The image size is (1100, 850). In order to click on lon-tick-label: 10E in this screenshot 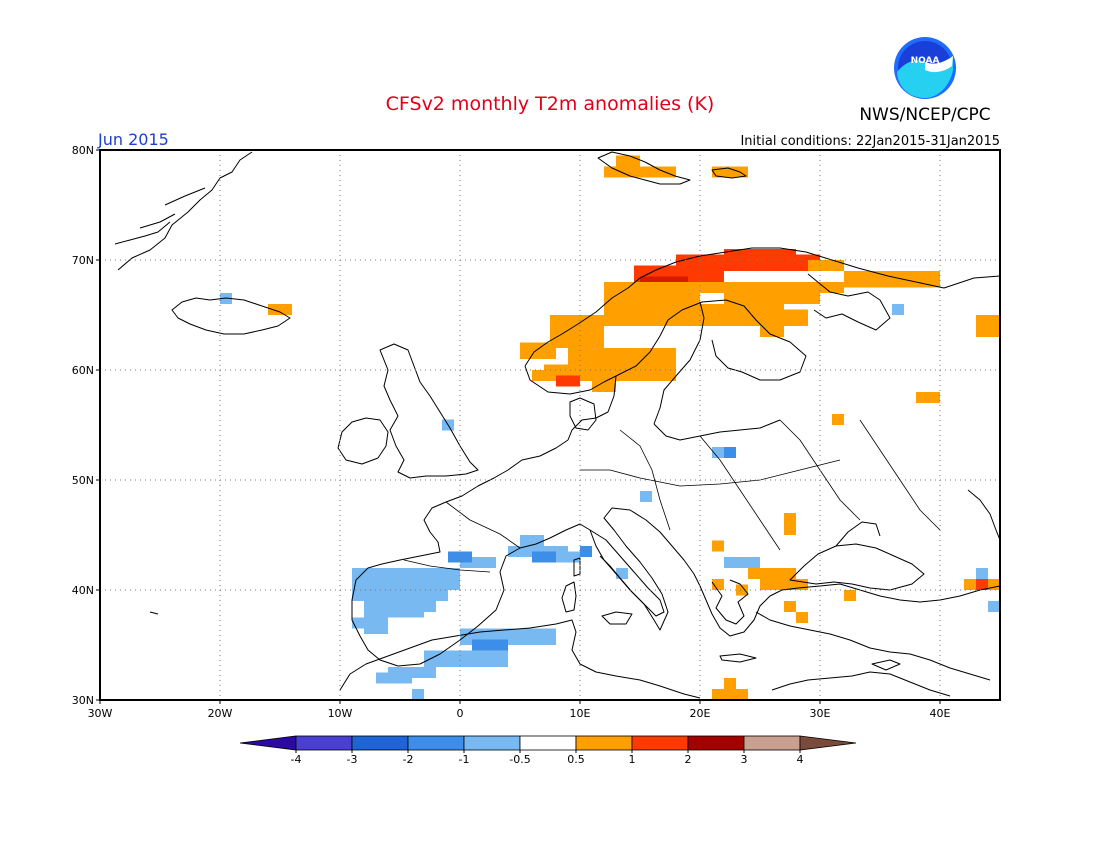, I will do `click(580, 713)`.